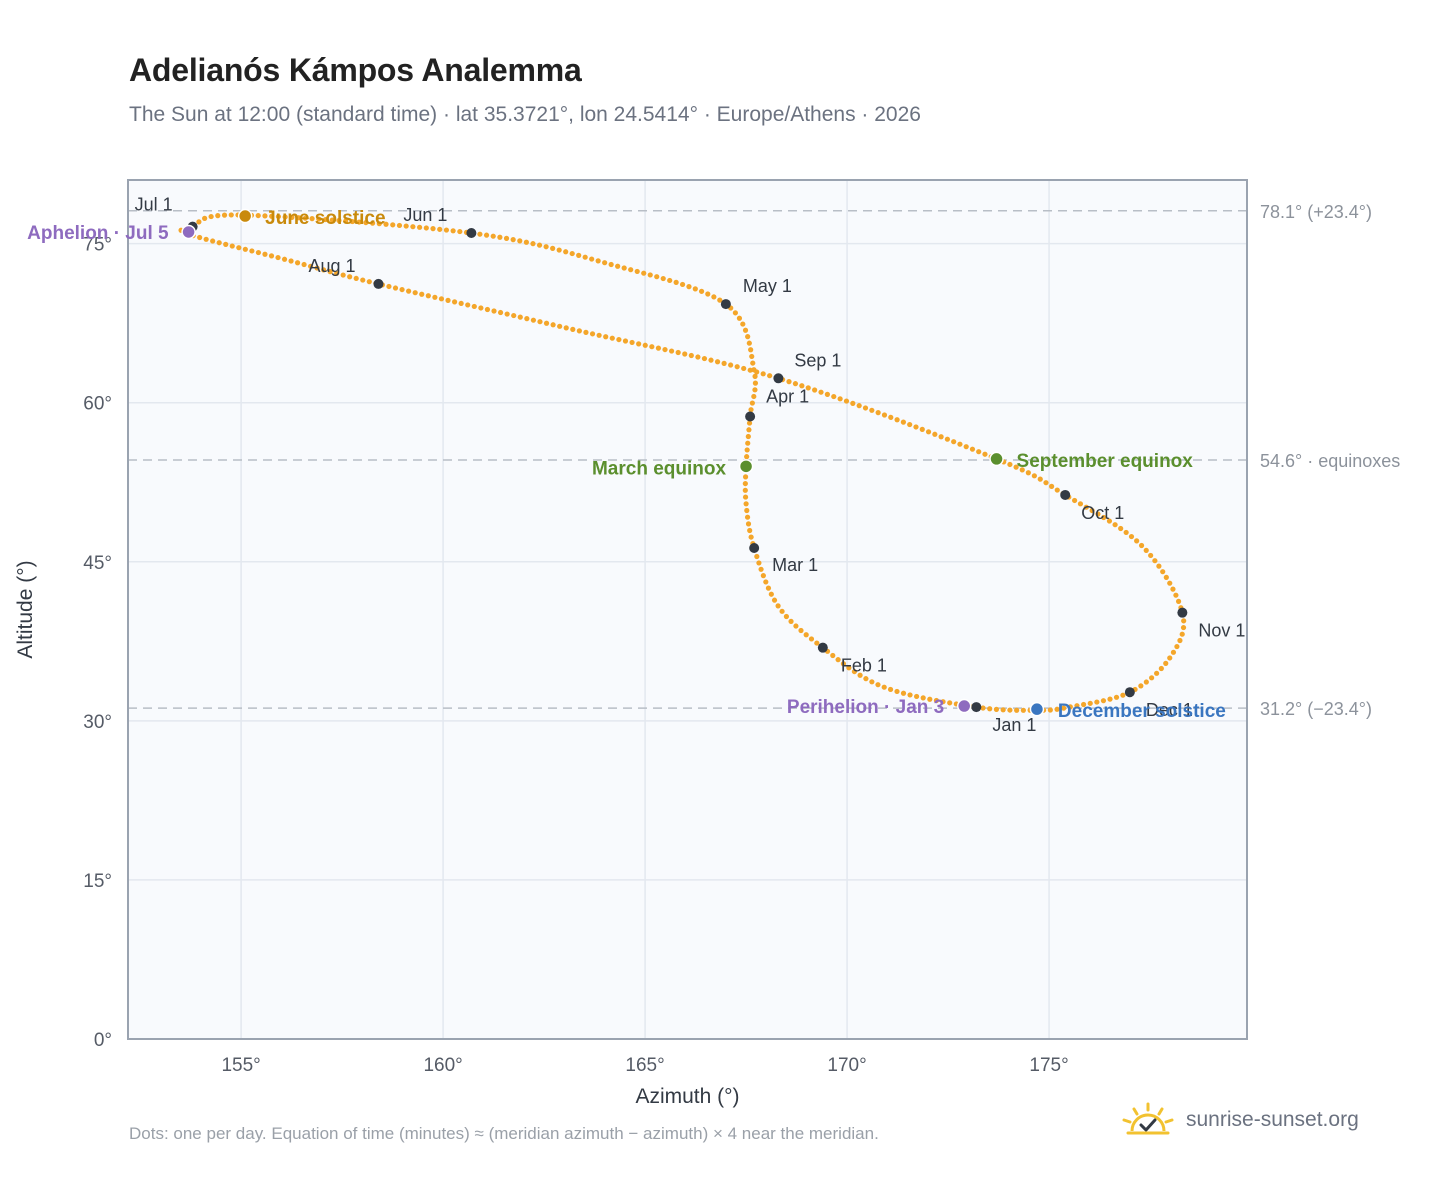 The image size is (1448, 1188). Describe the element at coordinates (659, 468) in the screenshot. I see `event-label: March equinox` at that location.